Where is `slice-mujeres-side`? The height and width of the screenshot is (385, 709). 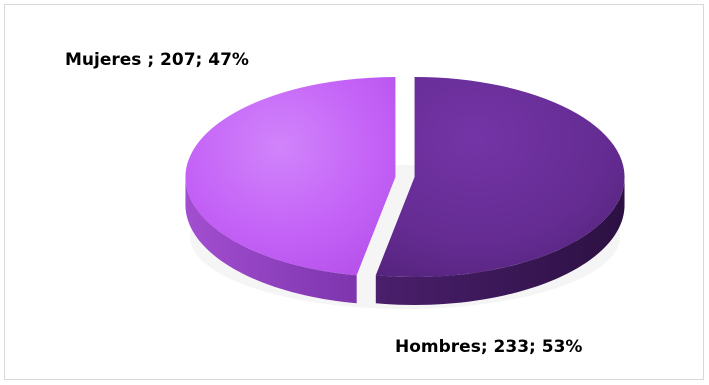
slice-mujeres-side is located at coordinates (271, 240).